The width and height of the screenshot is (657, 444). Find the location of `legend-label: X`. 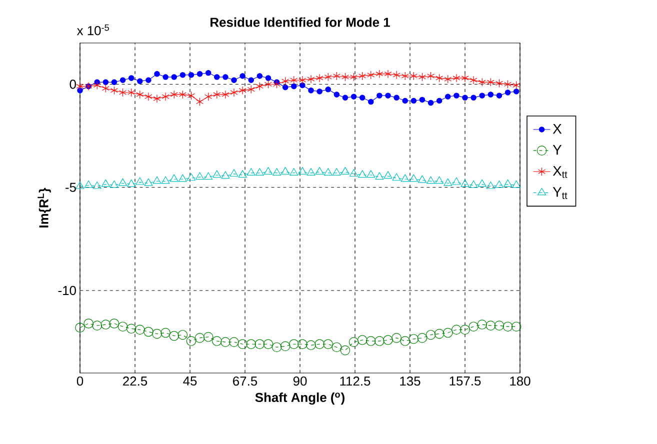

legend-label: X is located at coordinates (557, 129).